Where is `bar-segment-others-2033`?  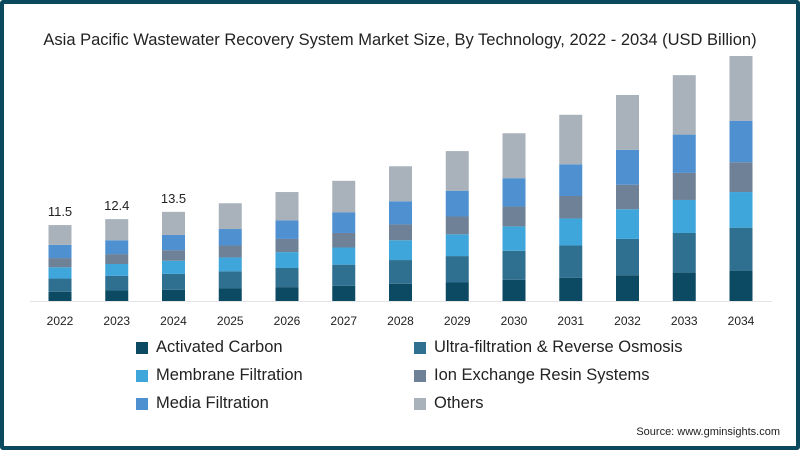
bar-segment-others-2033 is located at coordinates (684, 105).